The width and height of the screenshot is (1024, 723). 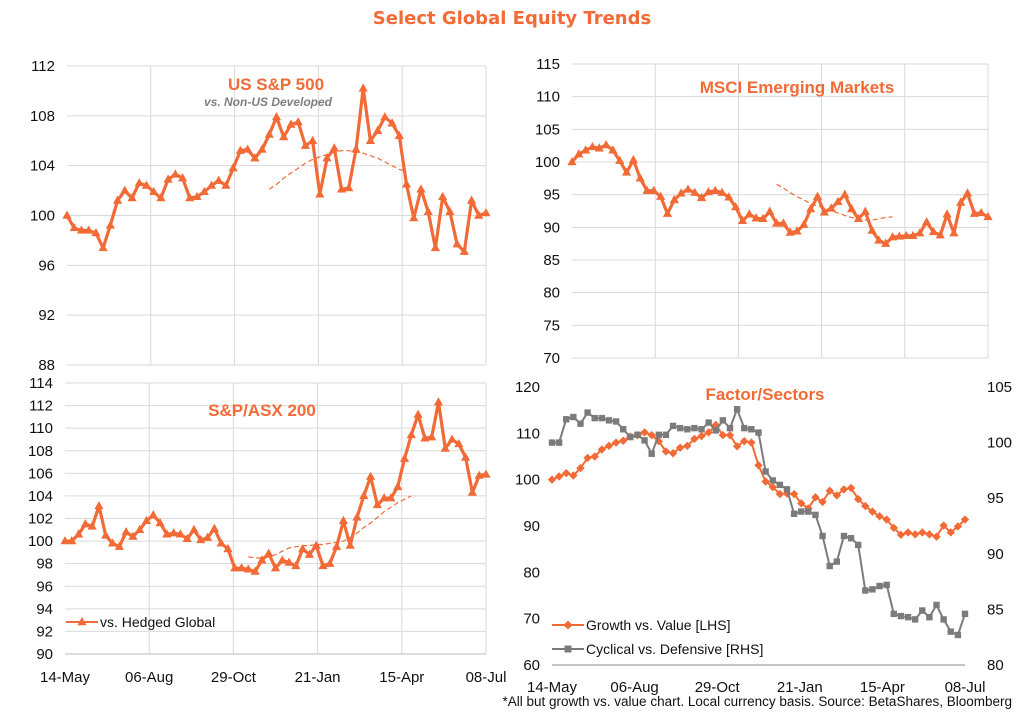 I want to click on trend-line-us, so click(x=337, y=170).